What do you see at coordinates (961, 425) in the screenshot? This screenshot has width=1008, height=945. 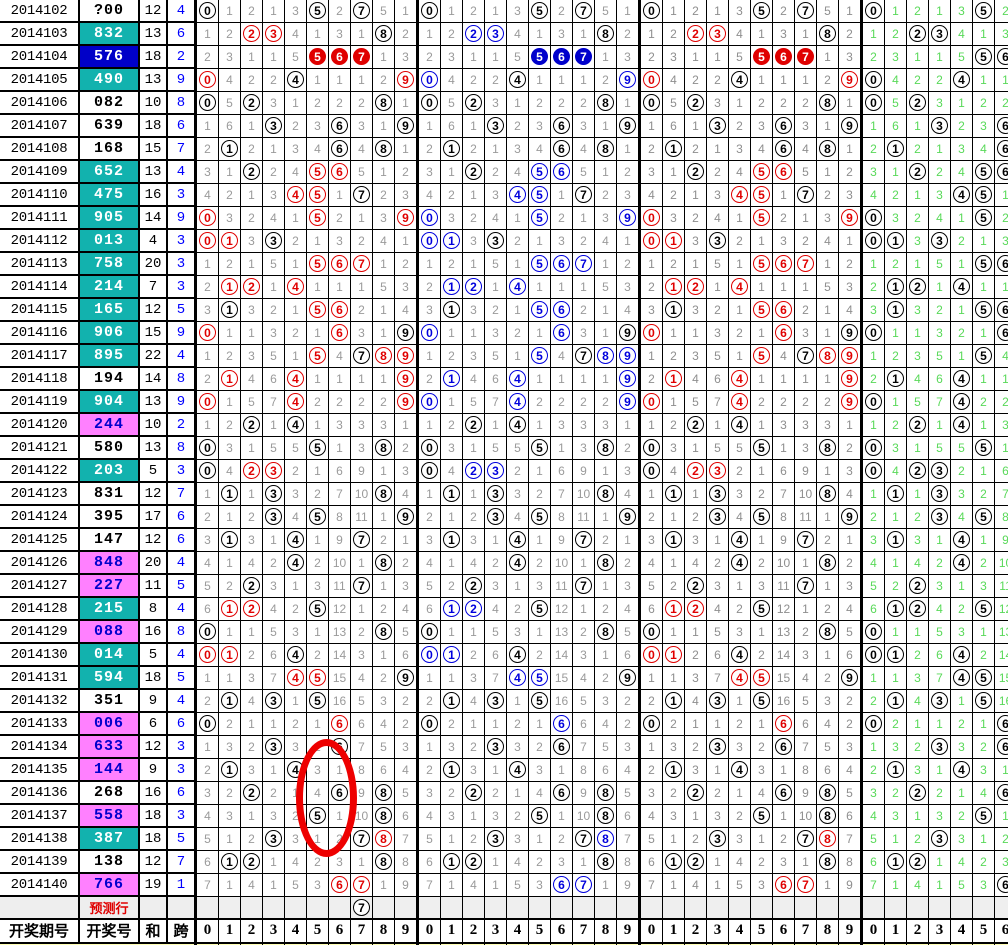 I see `hit-cell: 4` at bounding box center [961, 425].